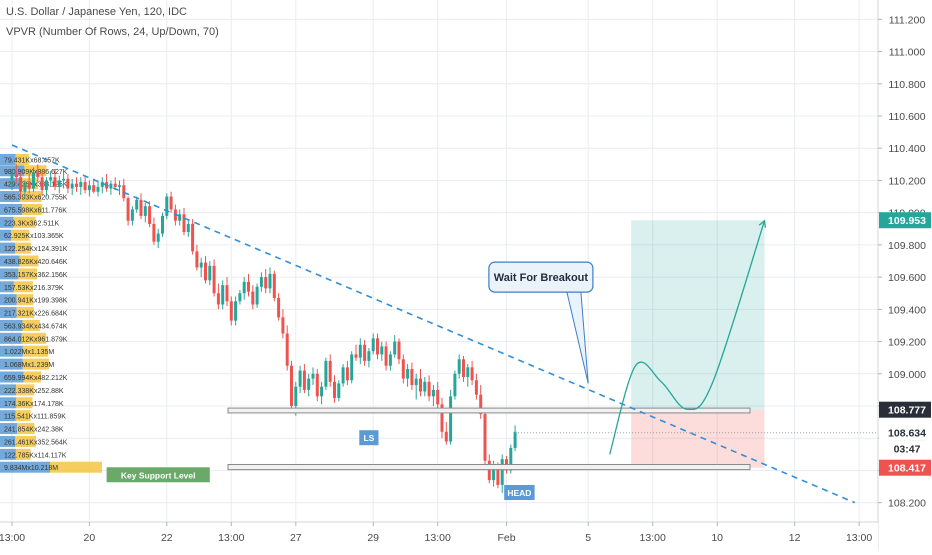  Describe the element at coordinates (687, 337) in the screenshot. I see `projection-path` at that location.